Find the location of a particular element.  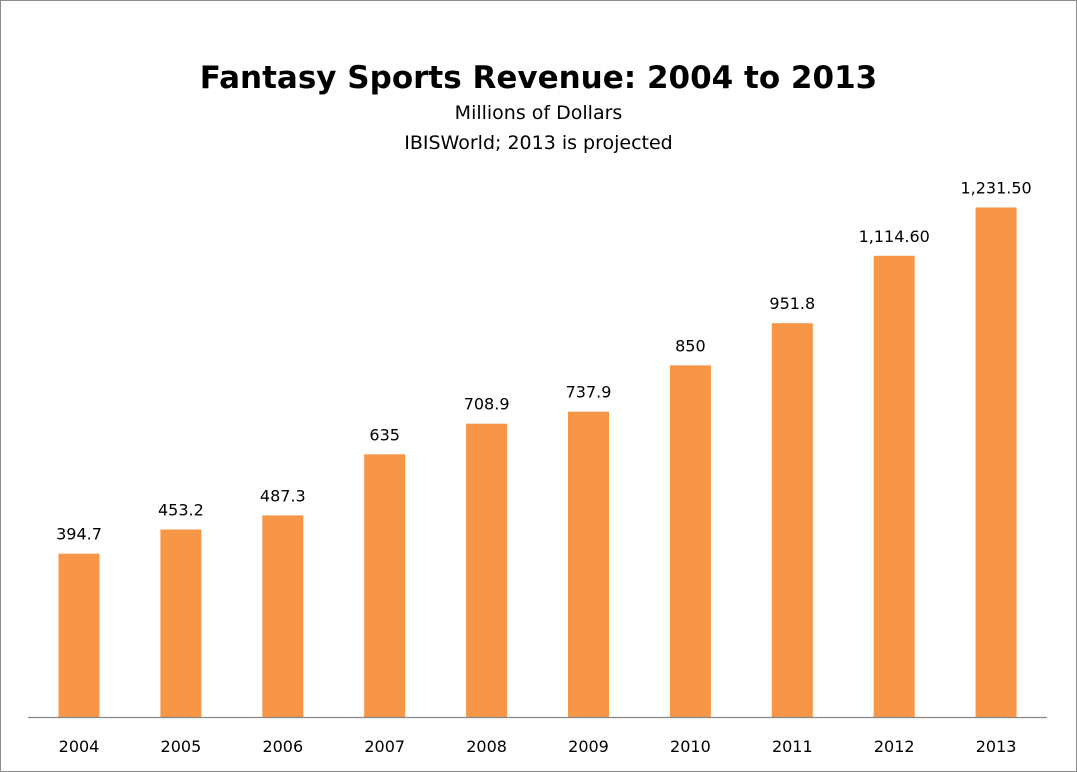

x-tick-label-2013: 2013 is located at coordinates (996, 746).